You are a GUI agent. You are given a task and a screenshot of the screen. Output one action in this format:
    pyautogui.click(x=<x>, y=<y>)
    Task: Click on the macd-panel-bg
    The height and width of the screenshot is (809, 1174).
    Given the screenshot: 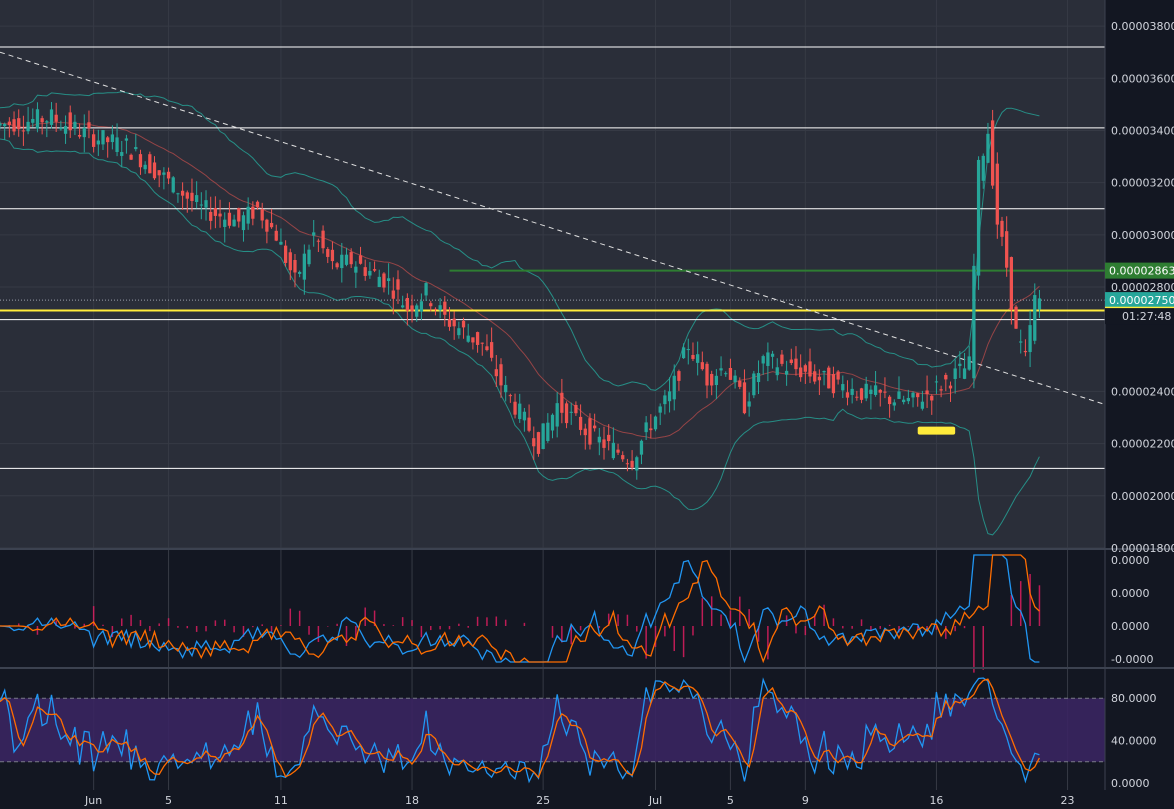 What is the action you would take?
    pyautogui.click(x=552, y=608)
    